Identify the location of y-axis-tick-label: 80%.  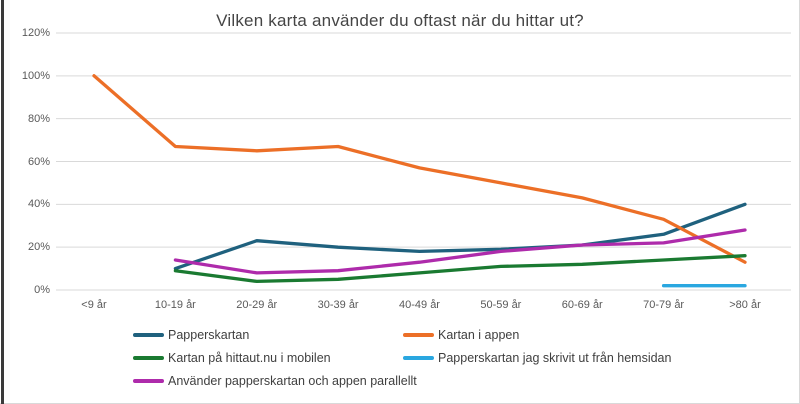
(38, 118).